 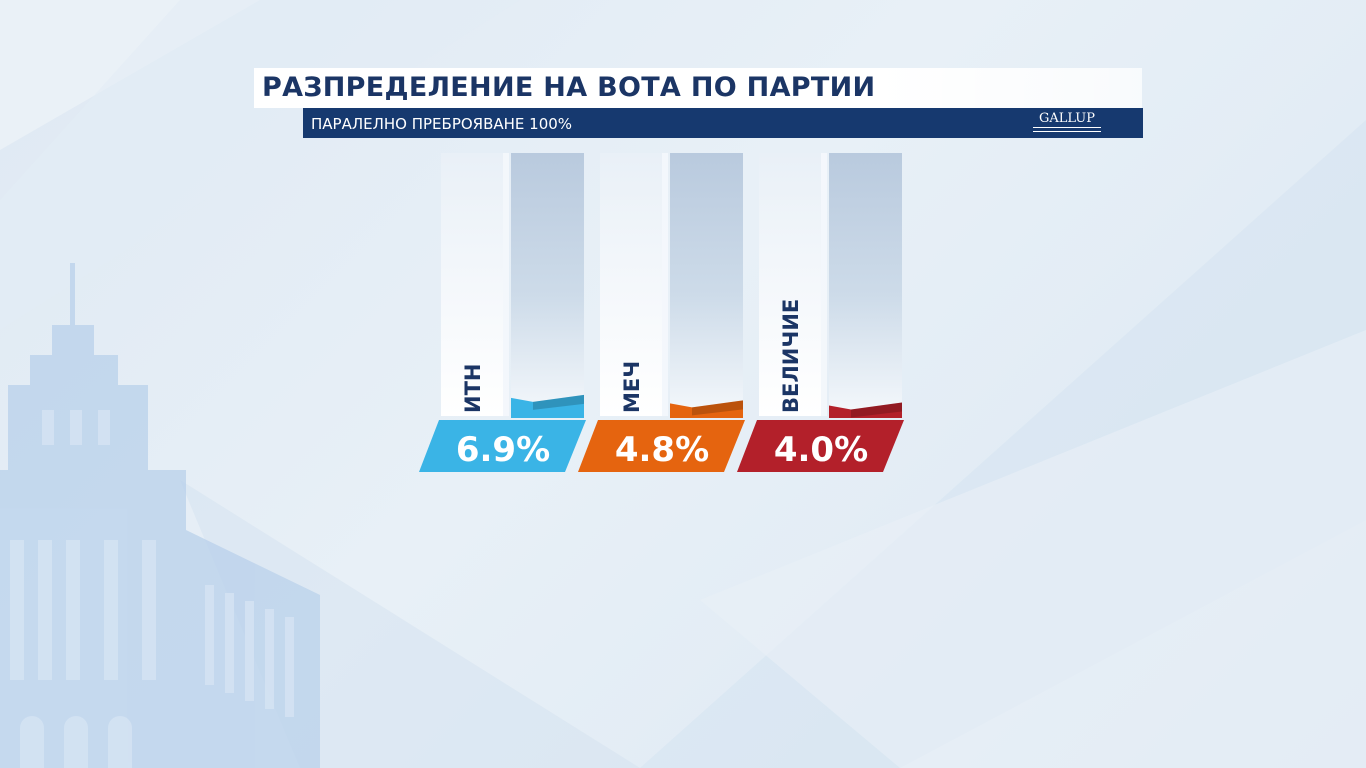 What do you see at coordinates (723, 123) in the screenshot?
I see `subtitle-bar: ПАРАЛЕЛНО ПРЕБРОЯВАНЕ 100% GALLUP` at bounding box center [723, 123].